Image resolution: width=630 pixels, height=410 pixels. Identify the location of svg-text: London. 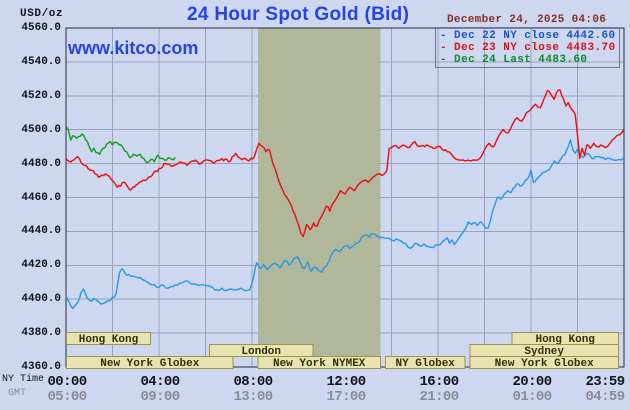
(261, 352).